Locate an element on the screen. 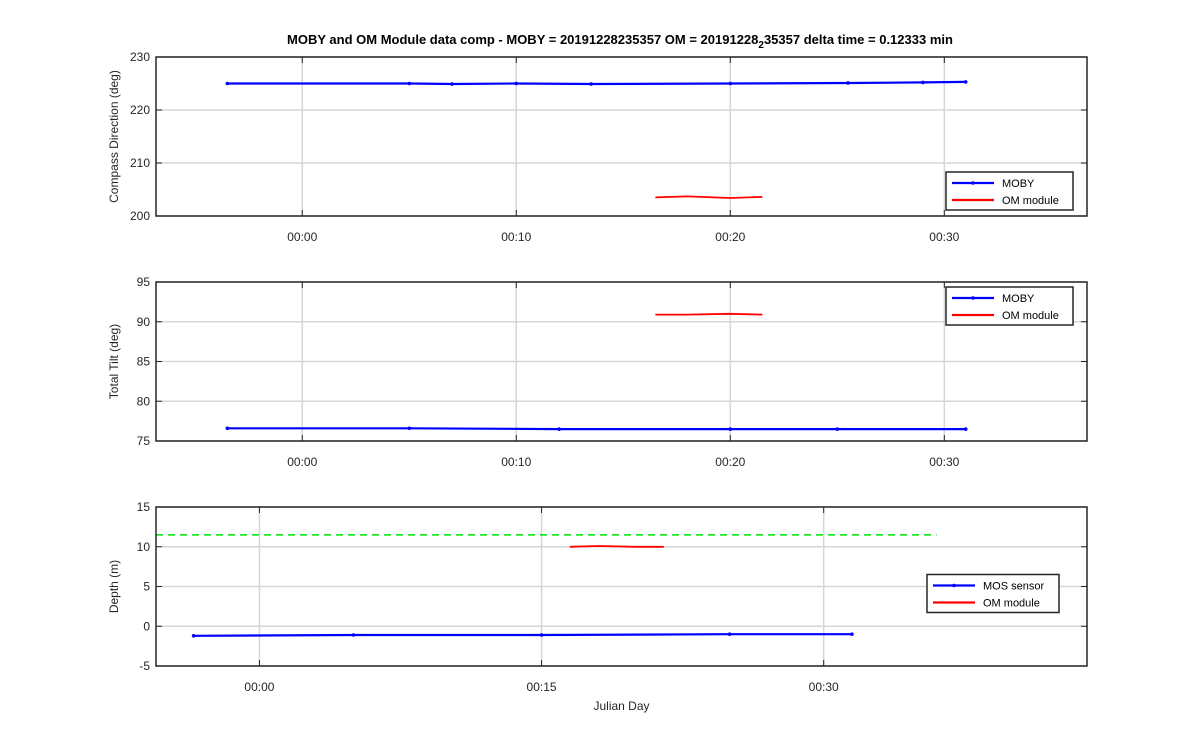 This screenshot has height=750, width=1200. y-tick-label: 200 is located at coordinates (140, 216).